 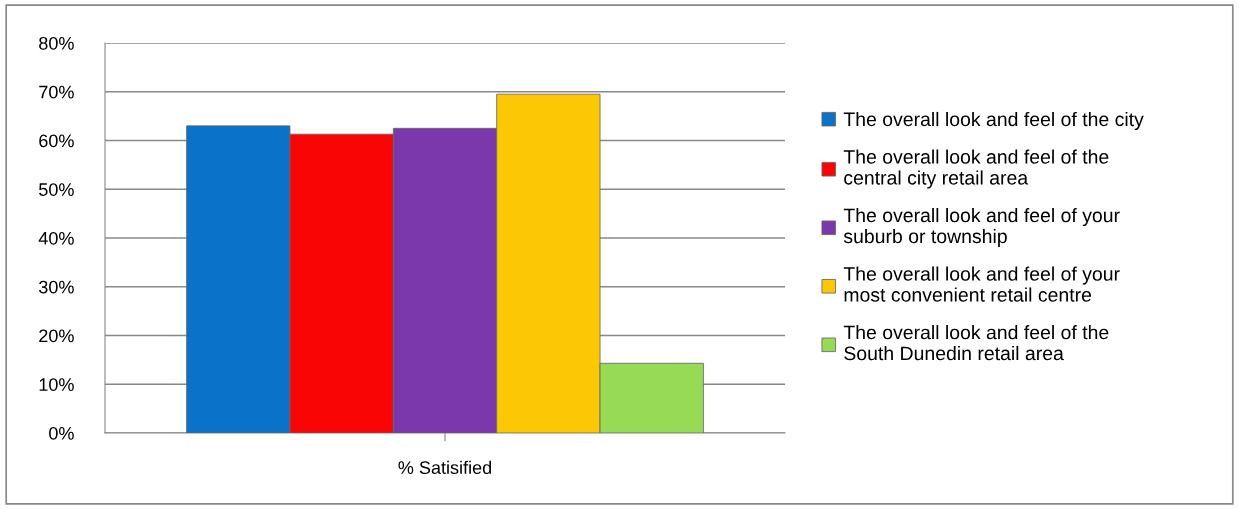 I want to click on y-tick-label: 50%, so click(x=56, y=189).